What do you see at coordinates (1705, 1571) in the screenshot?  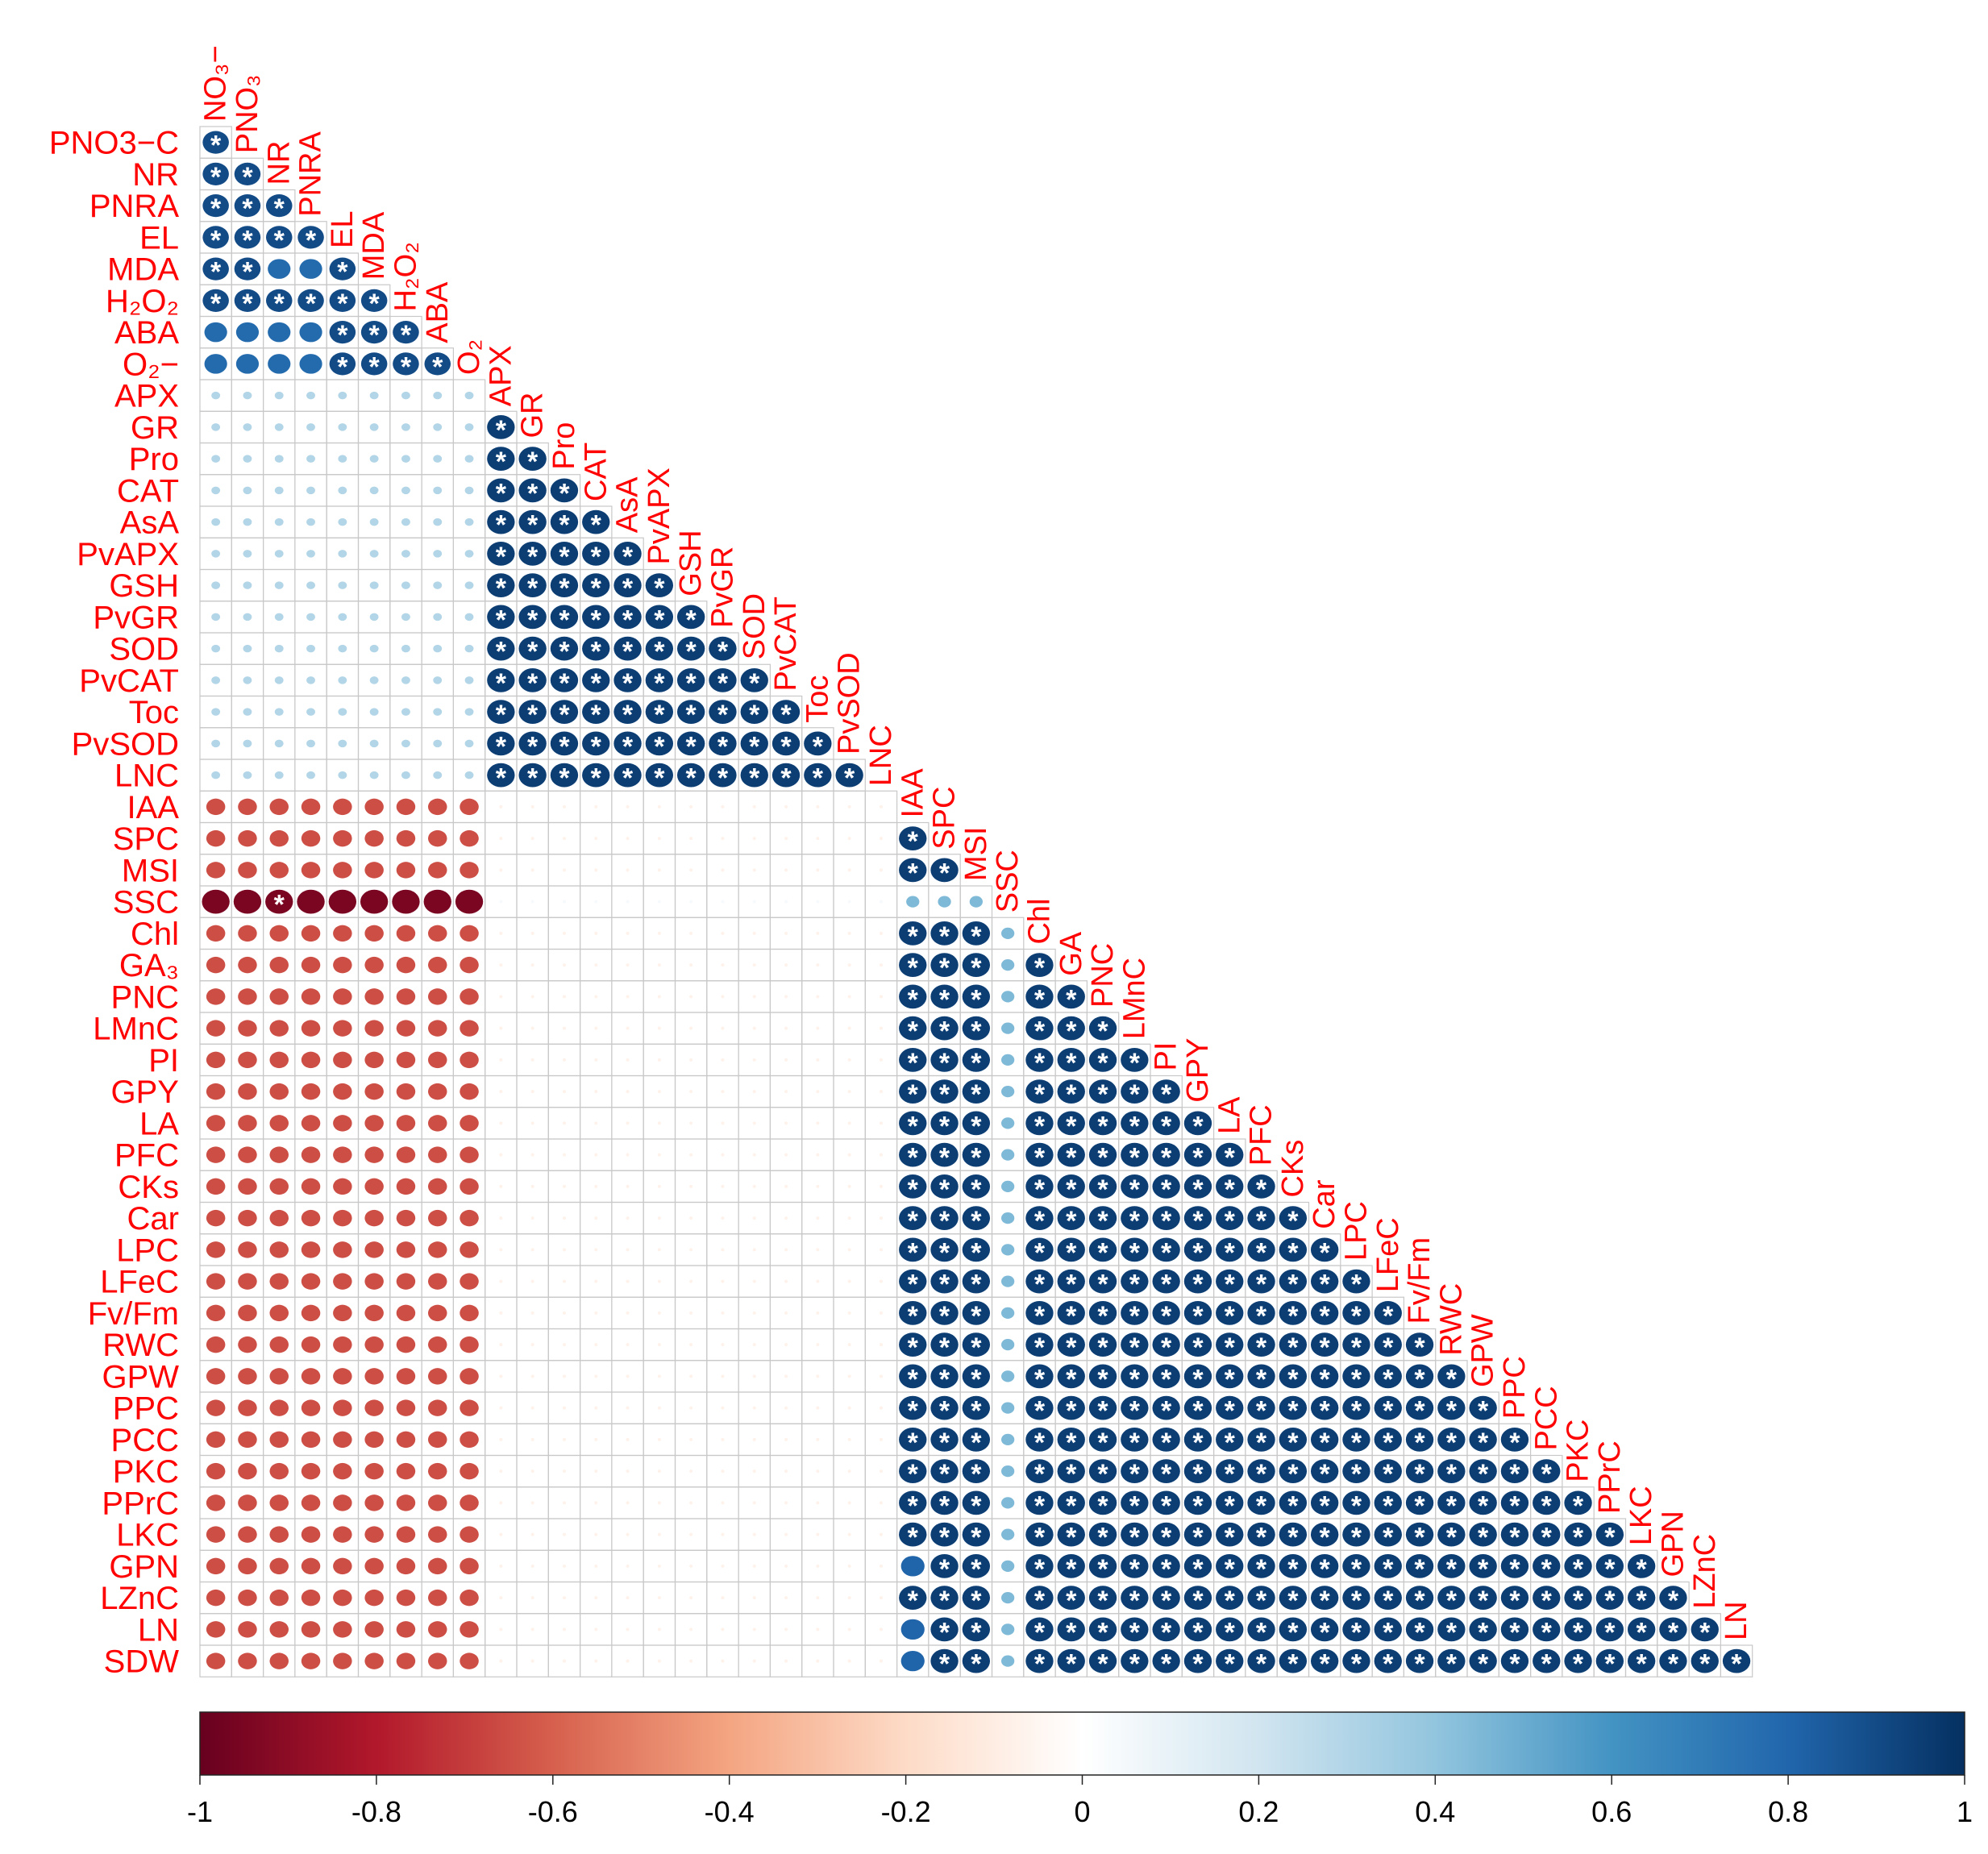 I see `column-label: LZnC` at bounding box center [1705, 1571].